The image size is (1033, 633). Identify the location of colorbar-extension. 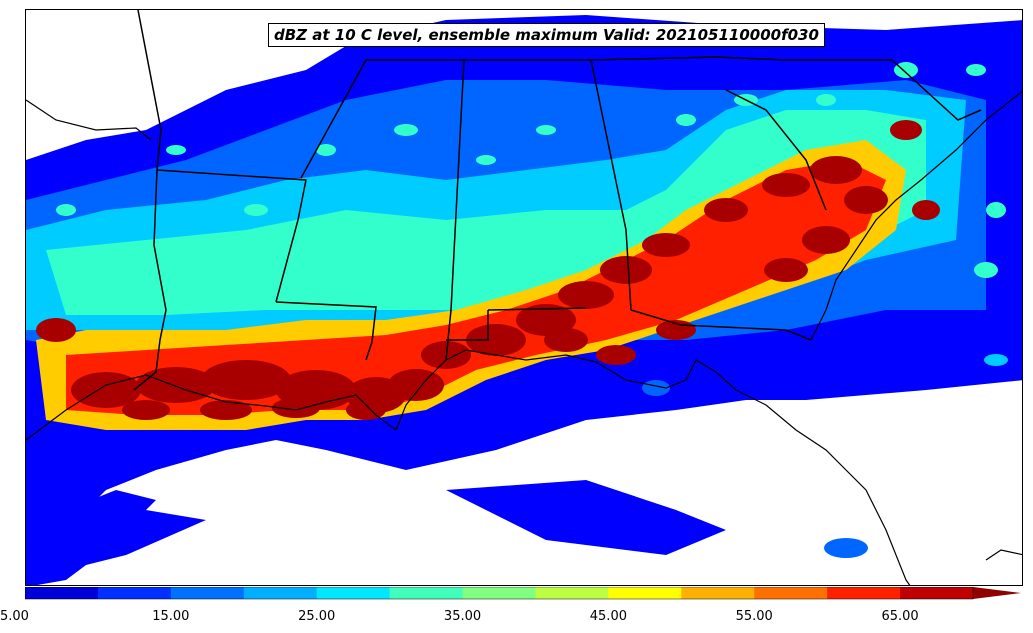
(997, 593).